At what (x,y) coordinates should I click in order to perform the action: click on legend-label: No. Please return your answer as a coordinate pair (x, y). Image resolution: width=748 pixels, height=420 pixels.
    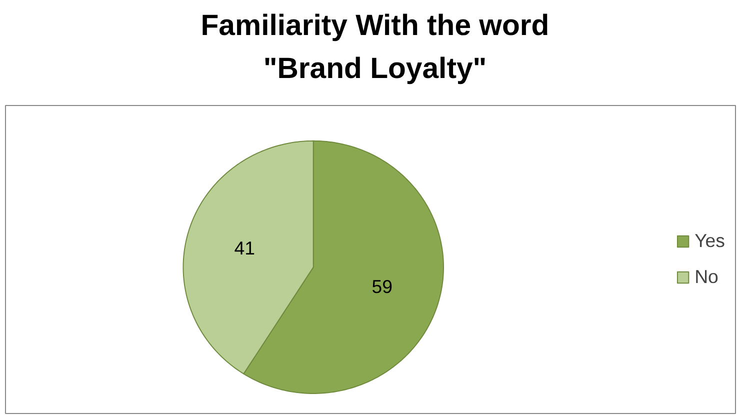
    Looking at the image, I should click on (706, 277).